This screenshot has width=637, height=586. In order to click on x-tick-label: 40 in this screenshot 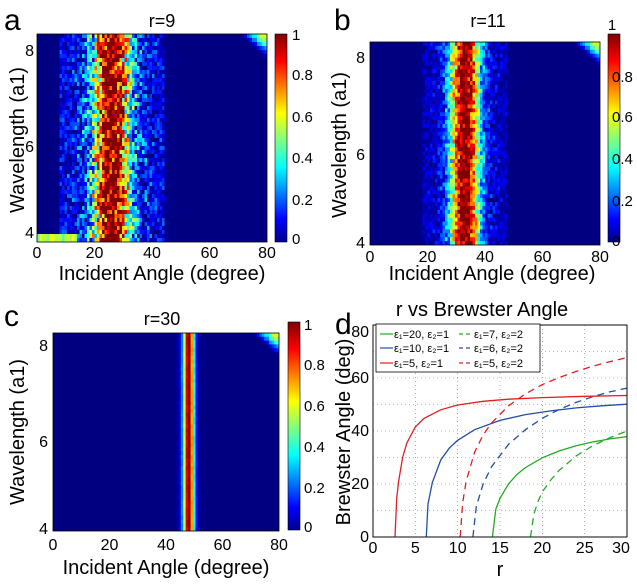, I will do `click(152, 253)`.